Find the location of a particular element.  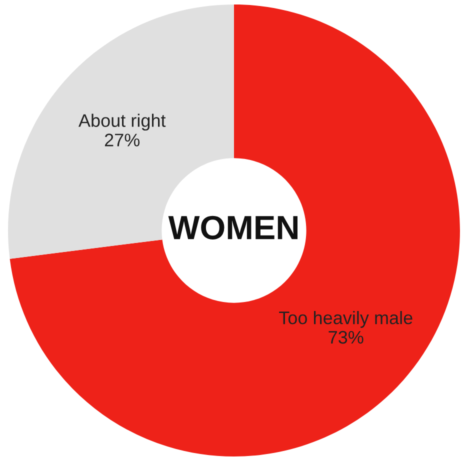

slice-label: Too heavily male is located at coordinates (345, 319).